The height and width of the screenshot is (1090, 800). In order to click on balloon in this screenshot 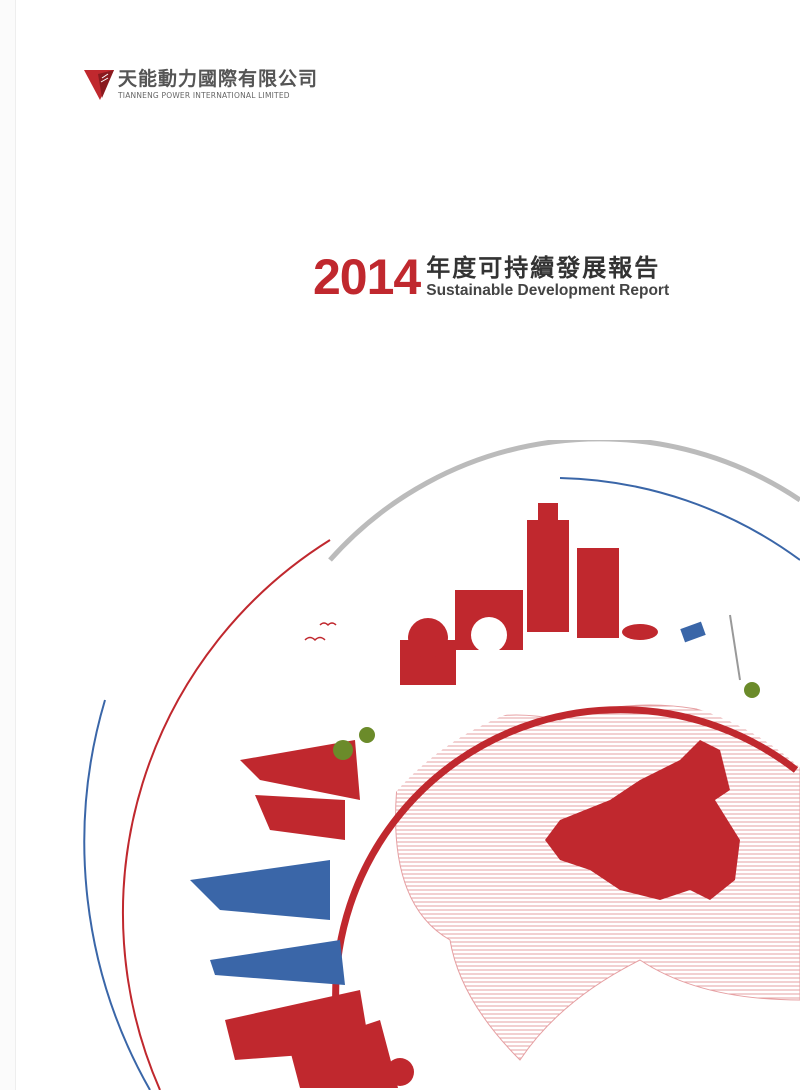, I will do `click(400, 1072)`.